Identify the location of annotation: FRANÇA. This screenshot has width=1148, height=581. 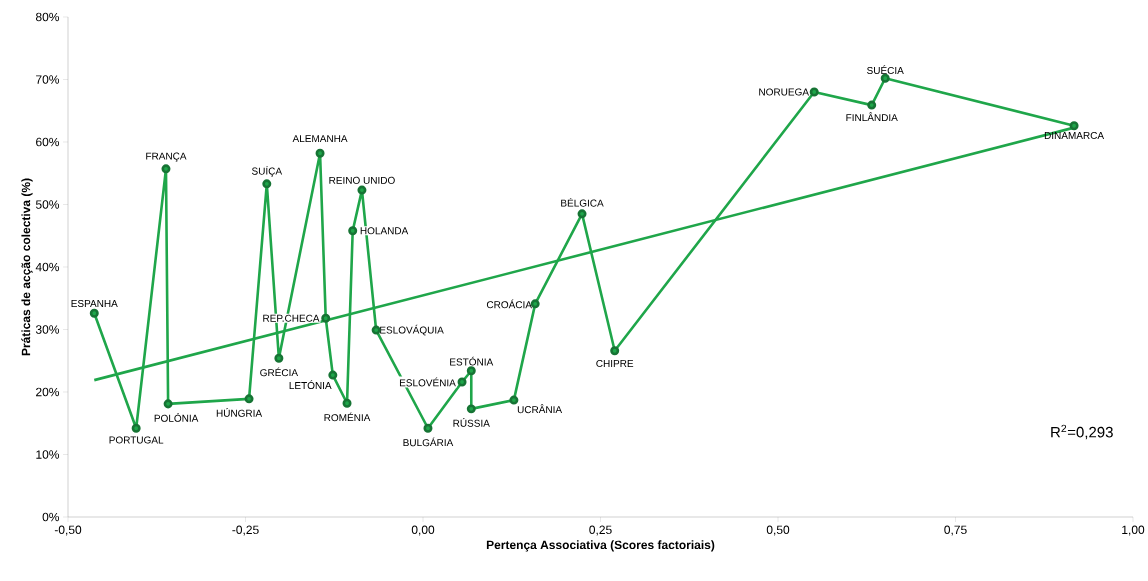
(166, 157).